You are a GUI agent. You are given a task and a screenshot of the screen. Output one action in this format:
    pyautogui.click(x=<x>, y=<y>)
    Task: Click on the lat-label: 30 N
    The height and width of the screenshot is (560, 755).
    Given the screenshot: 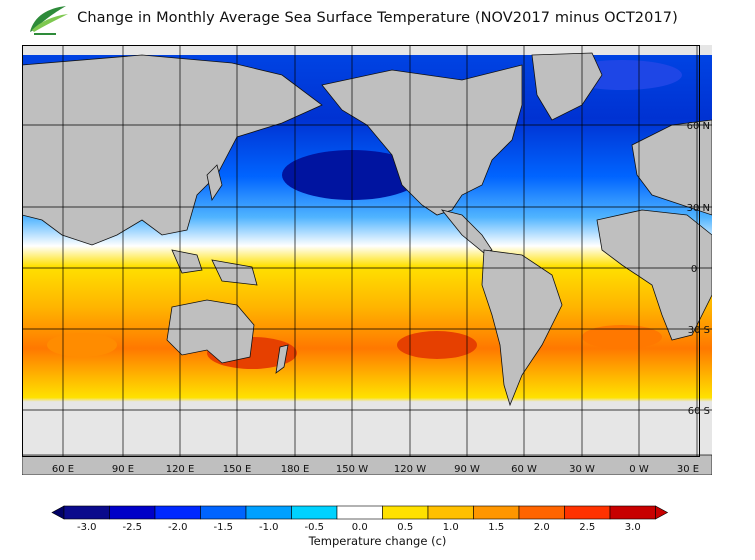 What is the action you would take?
    pyautogui.click(x=698, y=208)
    